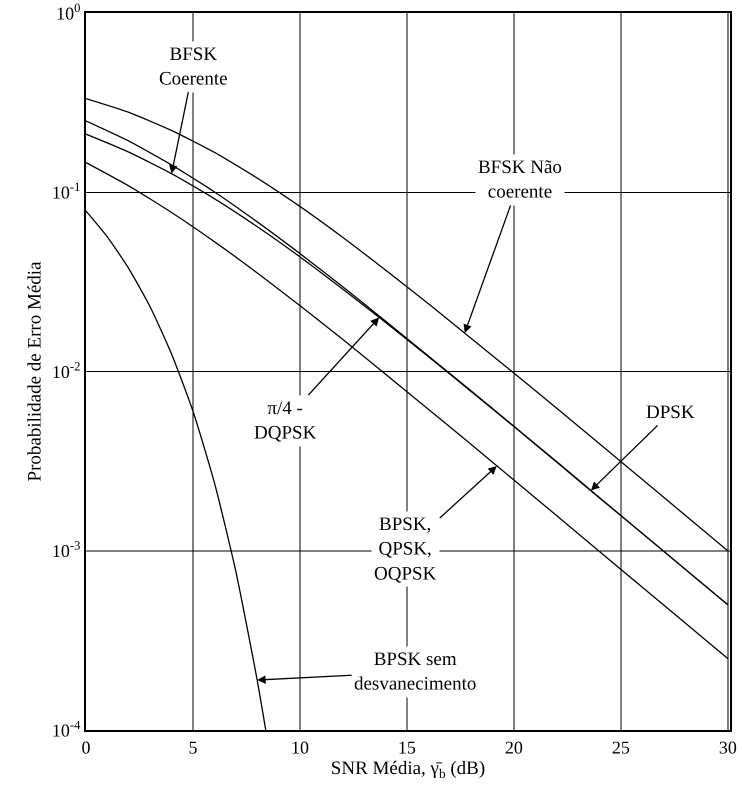 The height and width of the screenshot is (787, 742). I want to click on y-tick-label: 10$^{-3}$, so click(66, 550).